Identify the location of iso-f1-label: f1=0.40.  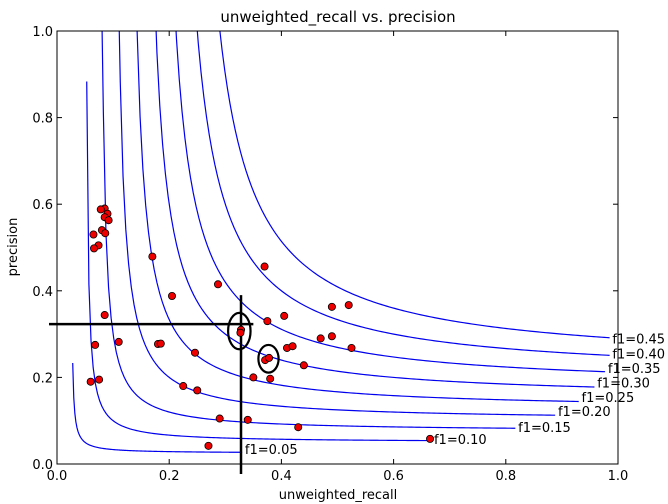
(638, 355).